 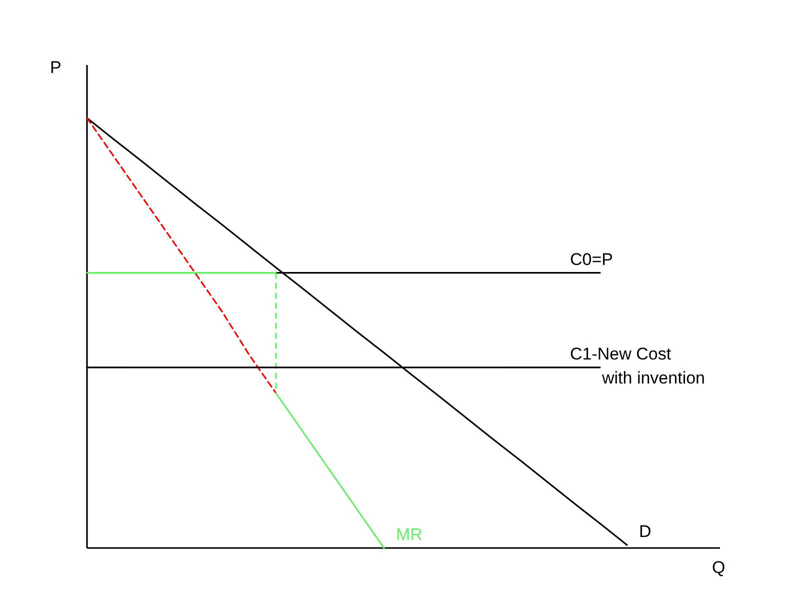 I want to click on series-label: C1-New Cost with invention, so click(x=638, y=366).